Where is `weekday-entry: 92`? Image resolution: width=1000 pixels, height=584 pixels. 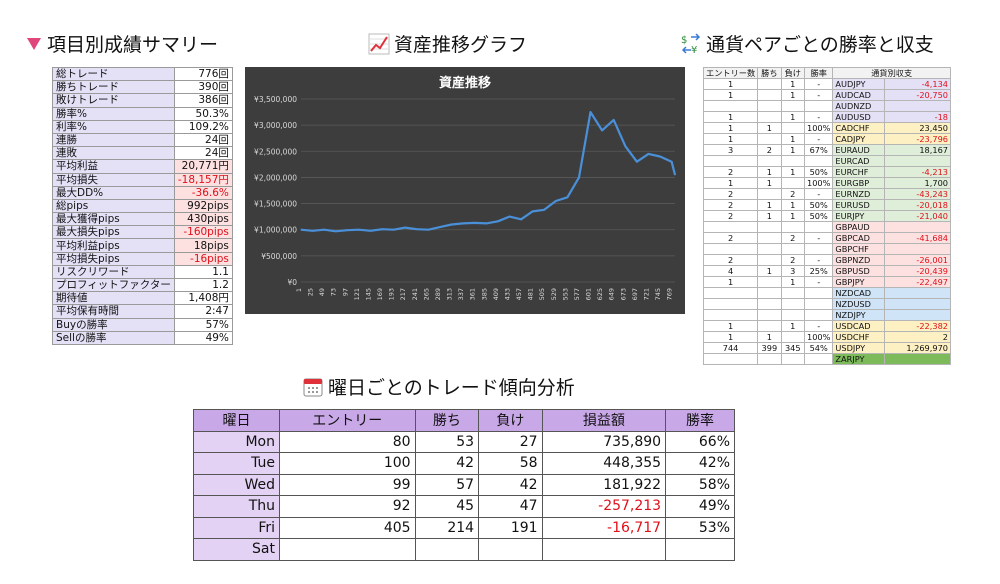
weekday-entry: 92 is located at coordinates (347, 506).